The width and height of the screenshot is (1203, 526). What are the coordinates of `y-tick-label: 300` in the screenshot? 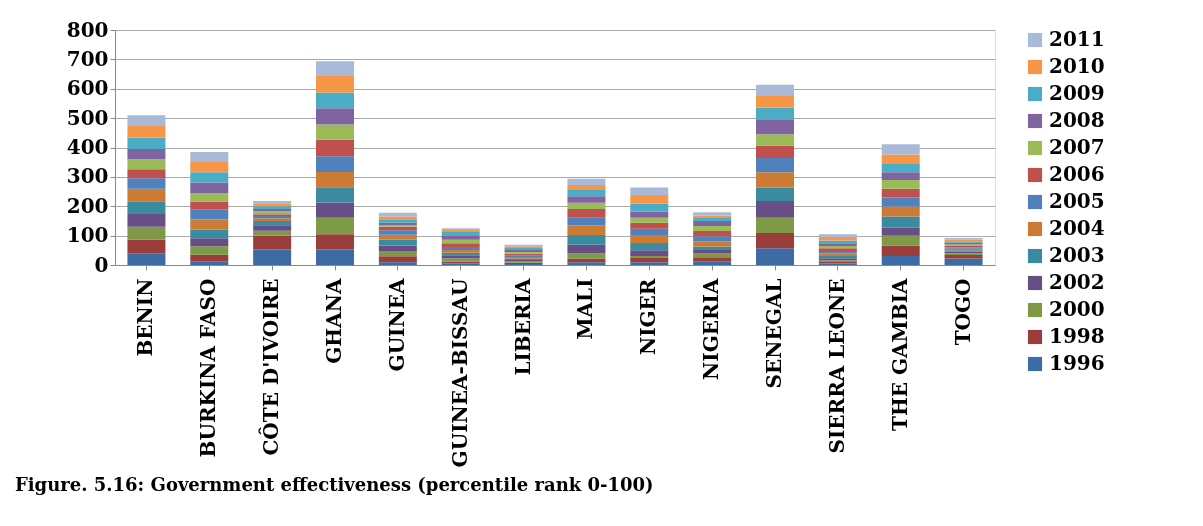 It's located at (87, 176).